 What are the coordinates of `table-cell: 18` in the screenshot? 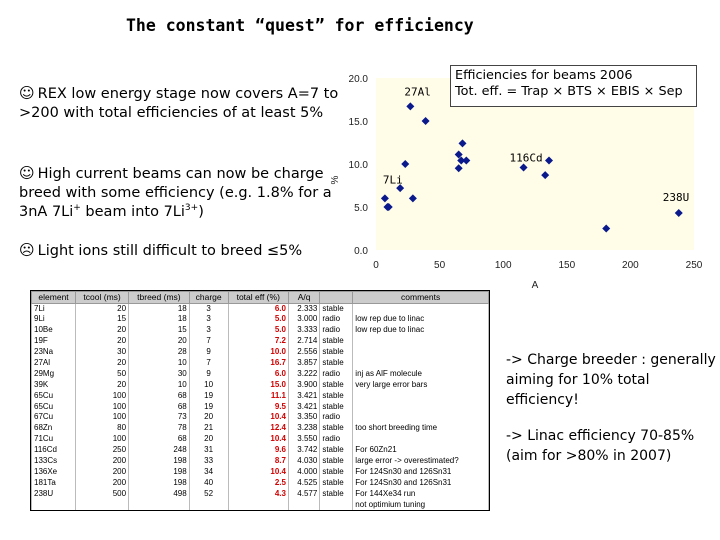 It's located at (159, 309).